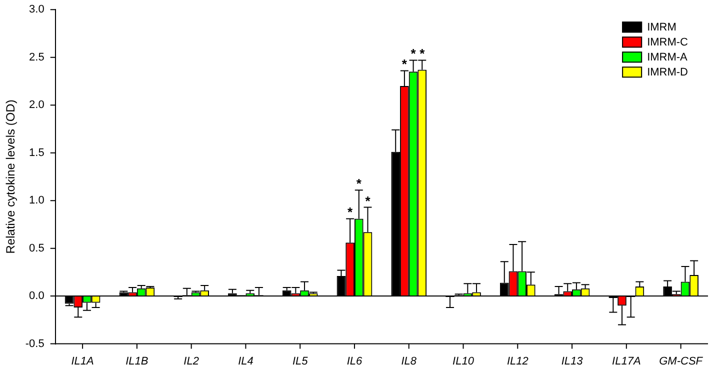 Image resolution: width=723 pixels, height=371 pixels. What do you see at coordinates (11, 177) in the screenshot?
I see `y-axis-title: Relative cytokine levels (OD)` at bounding box center [11, 177].